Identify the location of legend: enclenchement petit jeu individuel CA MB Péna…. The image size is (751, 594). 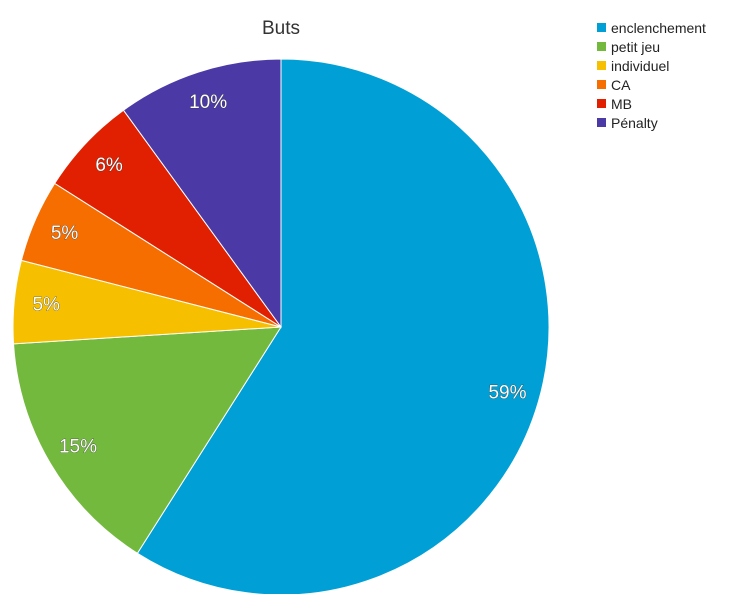
(651, 75).